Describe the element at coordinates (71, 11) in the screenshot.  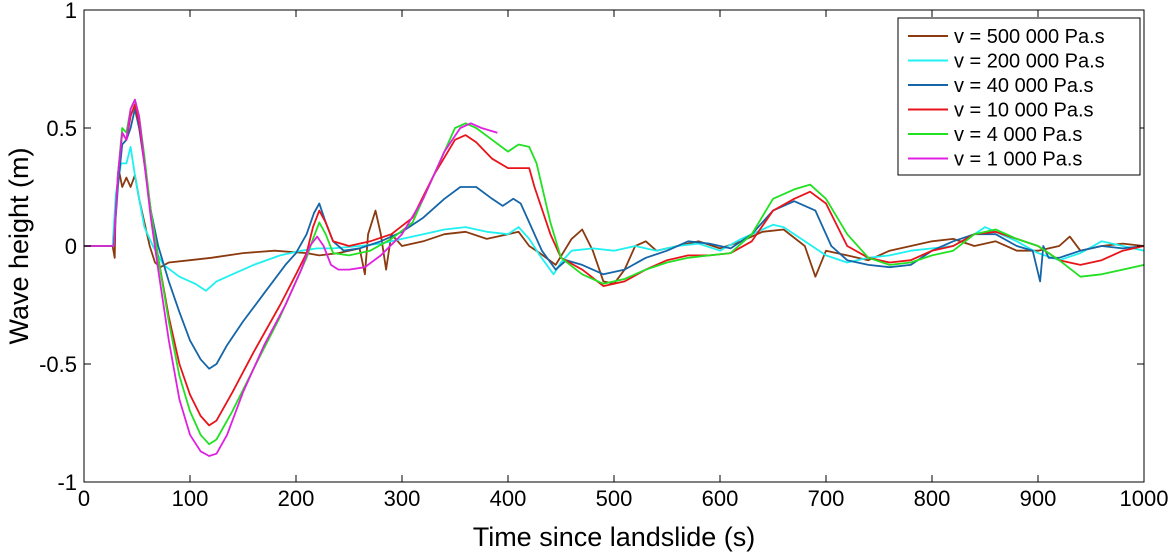
I see `y-tick-label: 1` at that location.